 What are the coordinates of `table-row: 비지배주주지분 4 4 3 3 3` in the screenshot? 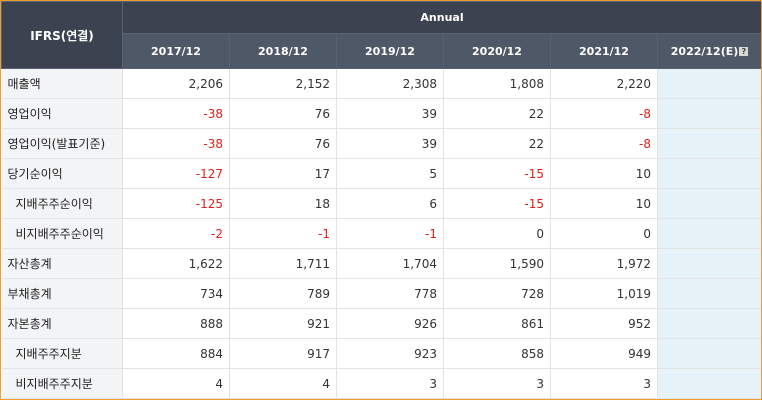 It's located at (381, 383).